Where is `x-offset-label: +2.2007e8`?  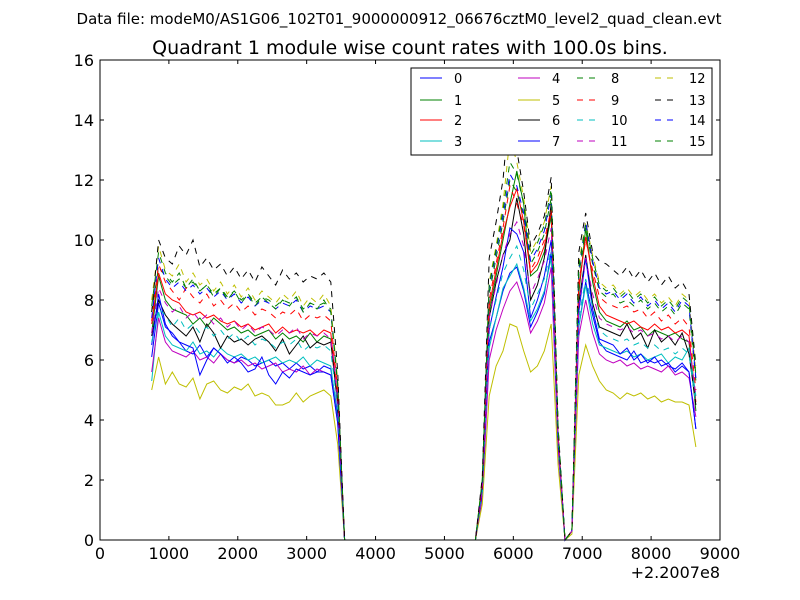 x-offset-label: +2.2007e8 is located at coordinates (675, 572).